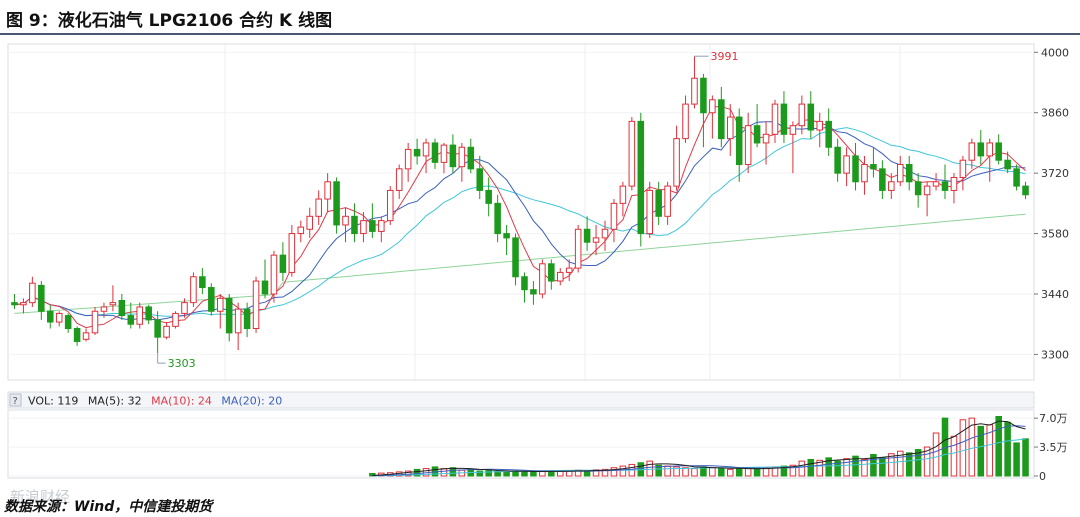 The width and height of the screenshot is (1080, 517). I want to click on volume-ma5-line, so click(699, 448).